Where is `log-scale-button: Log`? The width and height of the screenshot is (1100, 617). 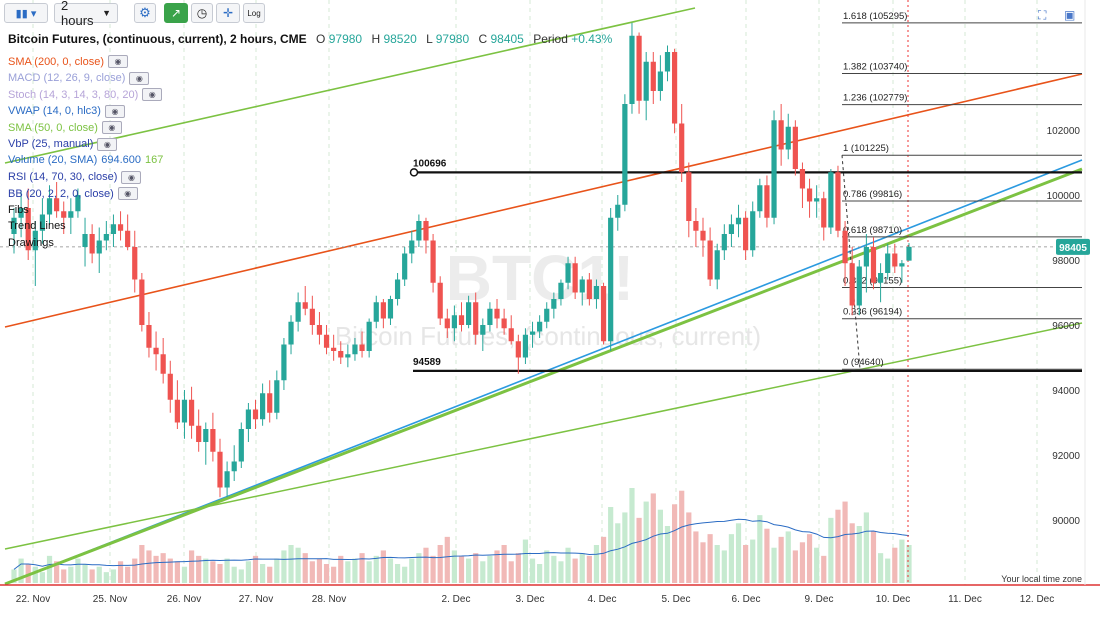
log-scale-button: Log is located at coordinates (254, 13).